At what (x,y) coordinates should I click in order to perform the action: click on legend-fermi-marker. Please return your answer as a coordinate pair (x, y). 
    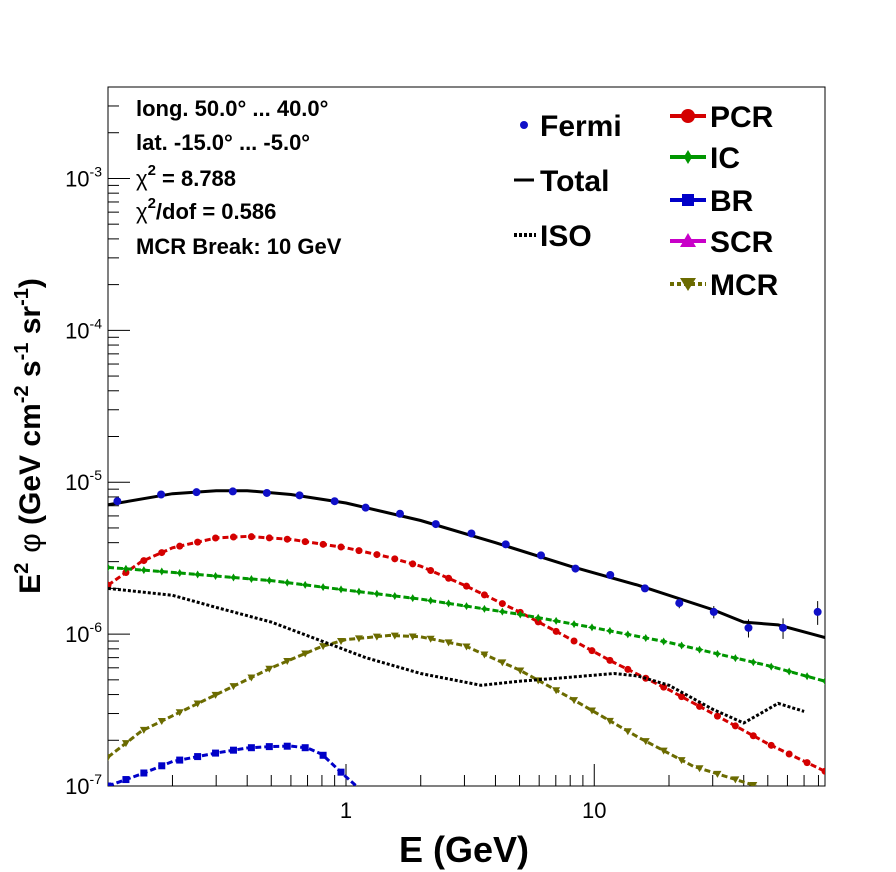
    Looking at the image, I should click on (524, 125).